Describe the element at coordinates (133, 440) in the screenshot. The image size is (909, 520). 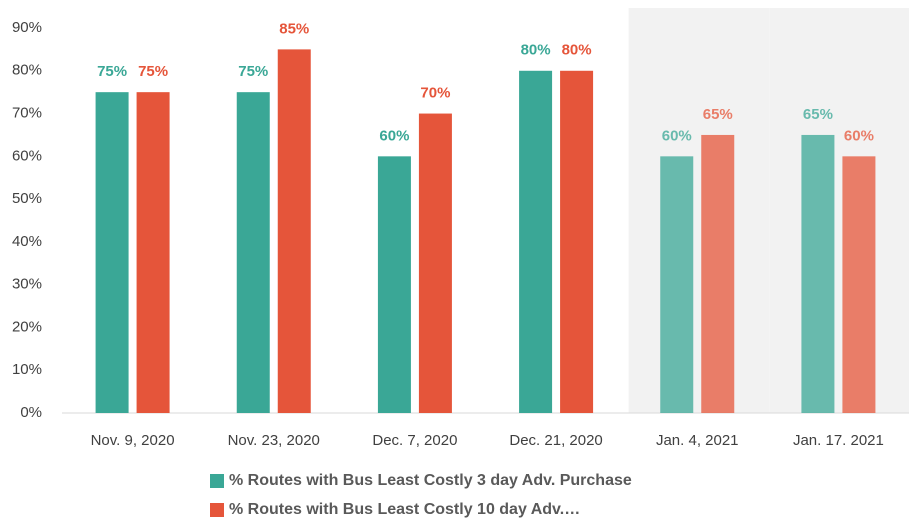
I see `x-tick-label: Nov. 9, 2020` at that location.